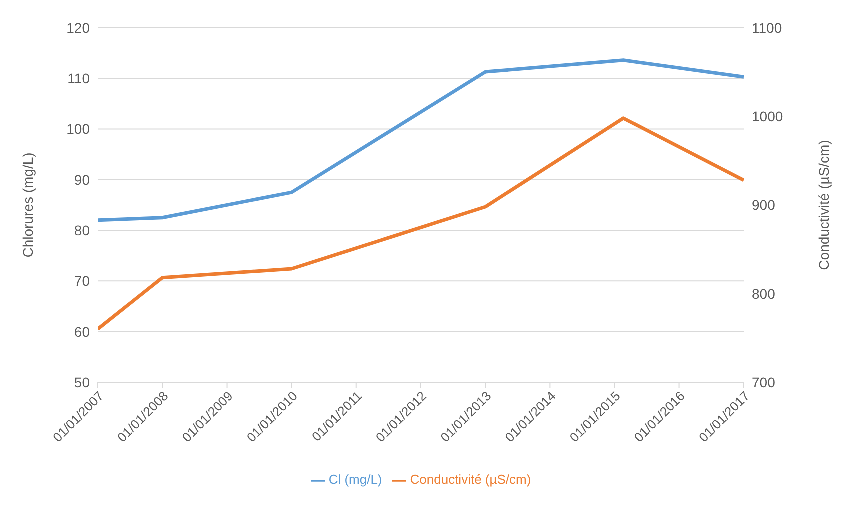 The image size is (852, 516). Describe the element at coordinates (471, 480) in the screenshot. I see `legend-label: Conductivité (µS/cm)` at that location.